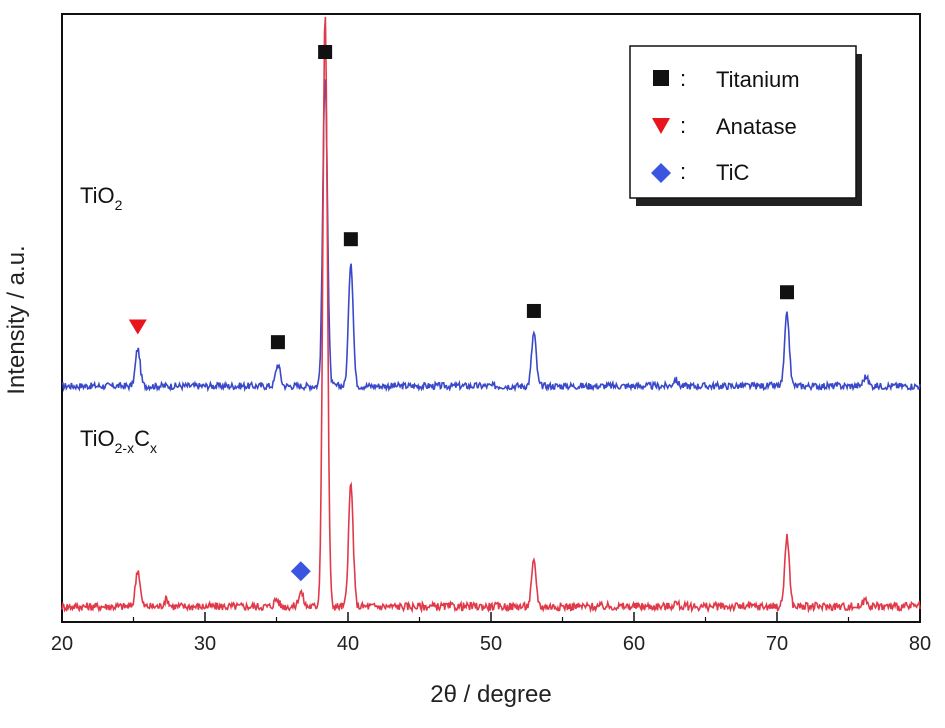 The width and height of the screenshot is (945, 728). What do you see at coordinates (300, 571) in the screenshot?
I see `peak-marker-tic` at bounding box center [300, 571].